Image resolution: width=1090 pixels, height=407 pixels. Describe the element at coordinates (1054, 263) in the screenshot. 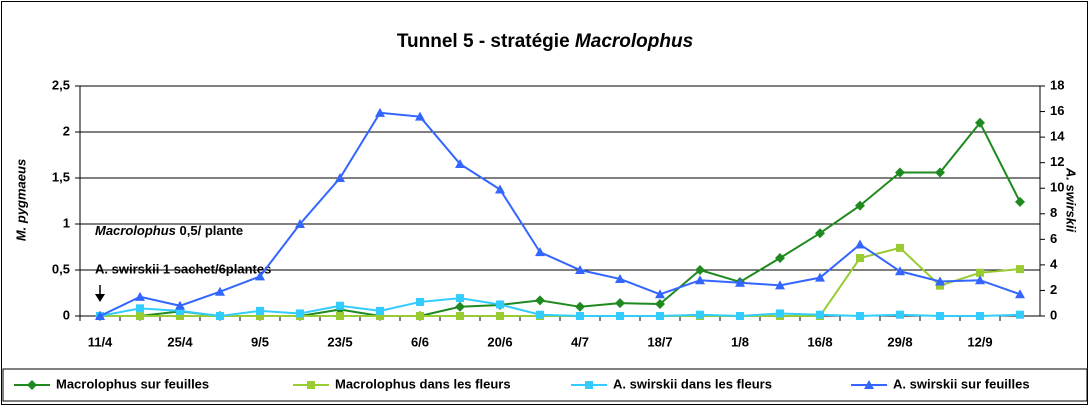

I see `y2-tick-label: 4` at that location.